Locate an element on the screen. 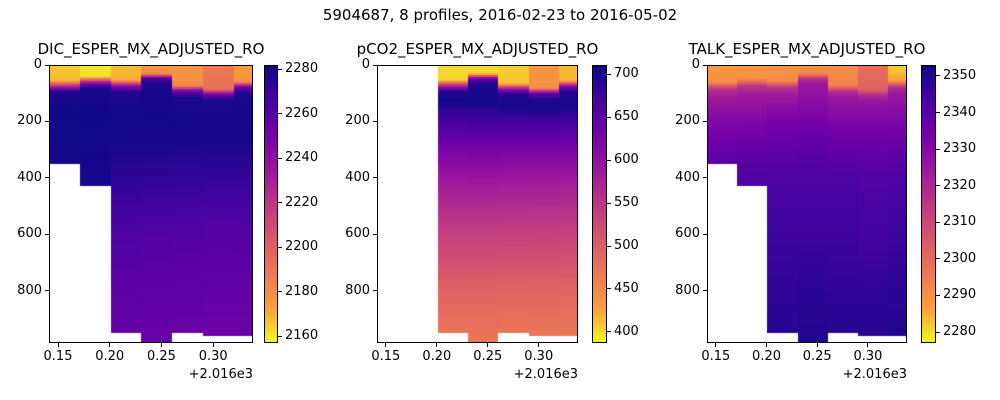  colorbar-tick-label: 500 is located at coordinates (626, 246).